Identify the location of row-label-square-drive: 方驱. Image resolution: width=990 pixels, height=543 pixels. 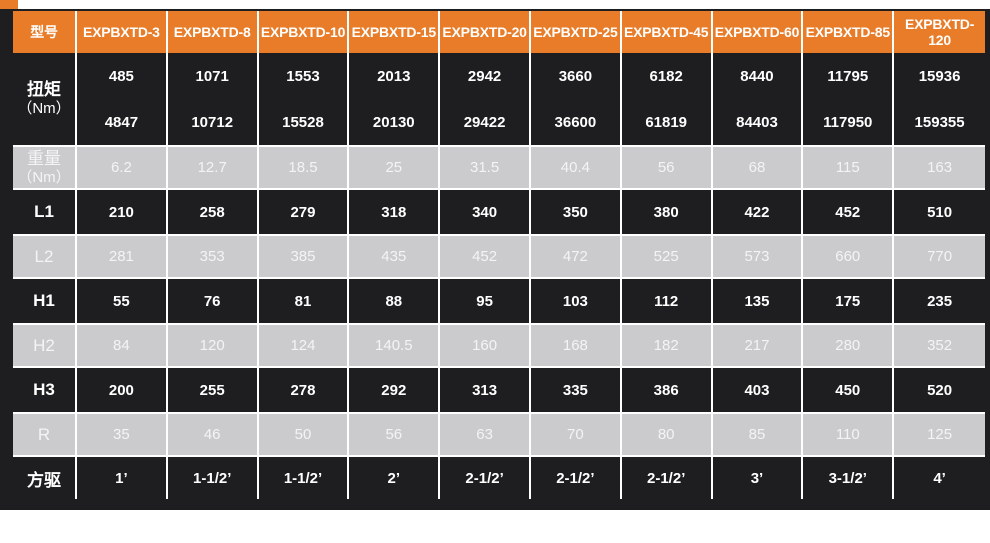
(45, 478).